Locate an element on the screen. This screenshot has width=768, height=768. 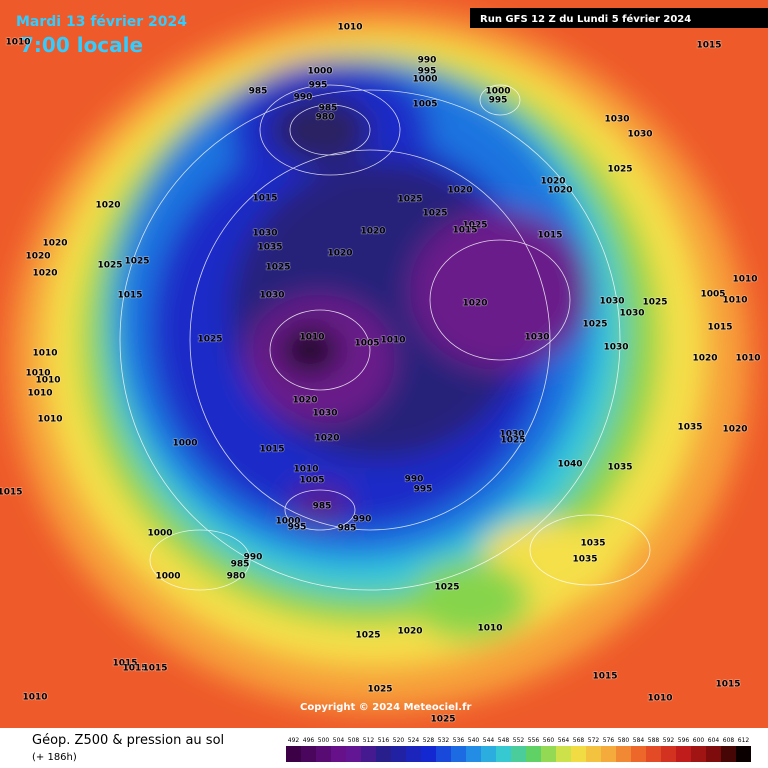
legend-label: 504 is located at coordinates (339, 740).